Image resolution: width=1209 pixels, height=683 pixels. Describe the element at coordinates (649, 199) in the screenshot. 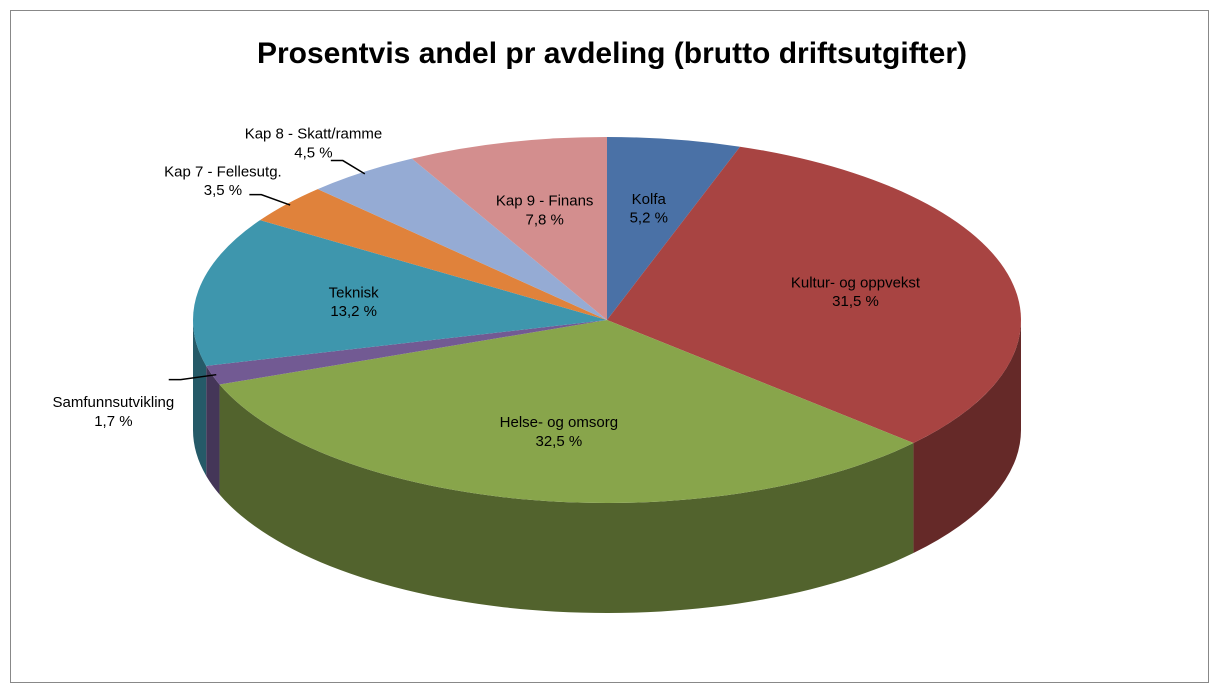

I see `category-label: Kolfa` at that location.